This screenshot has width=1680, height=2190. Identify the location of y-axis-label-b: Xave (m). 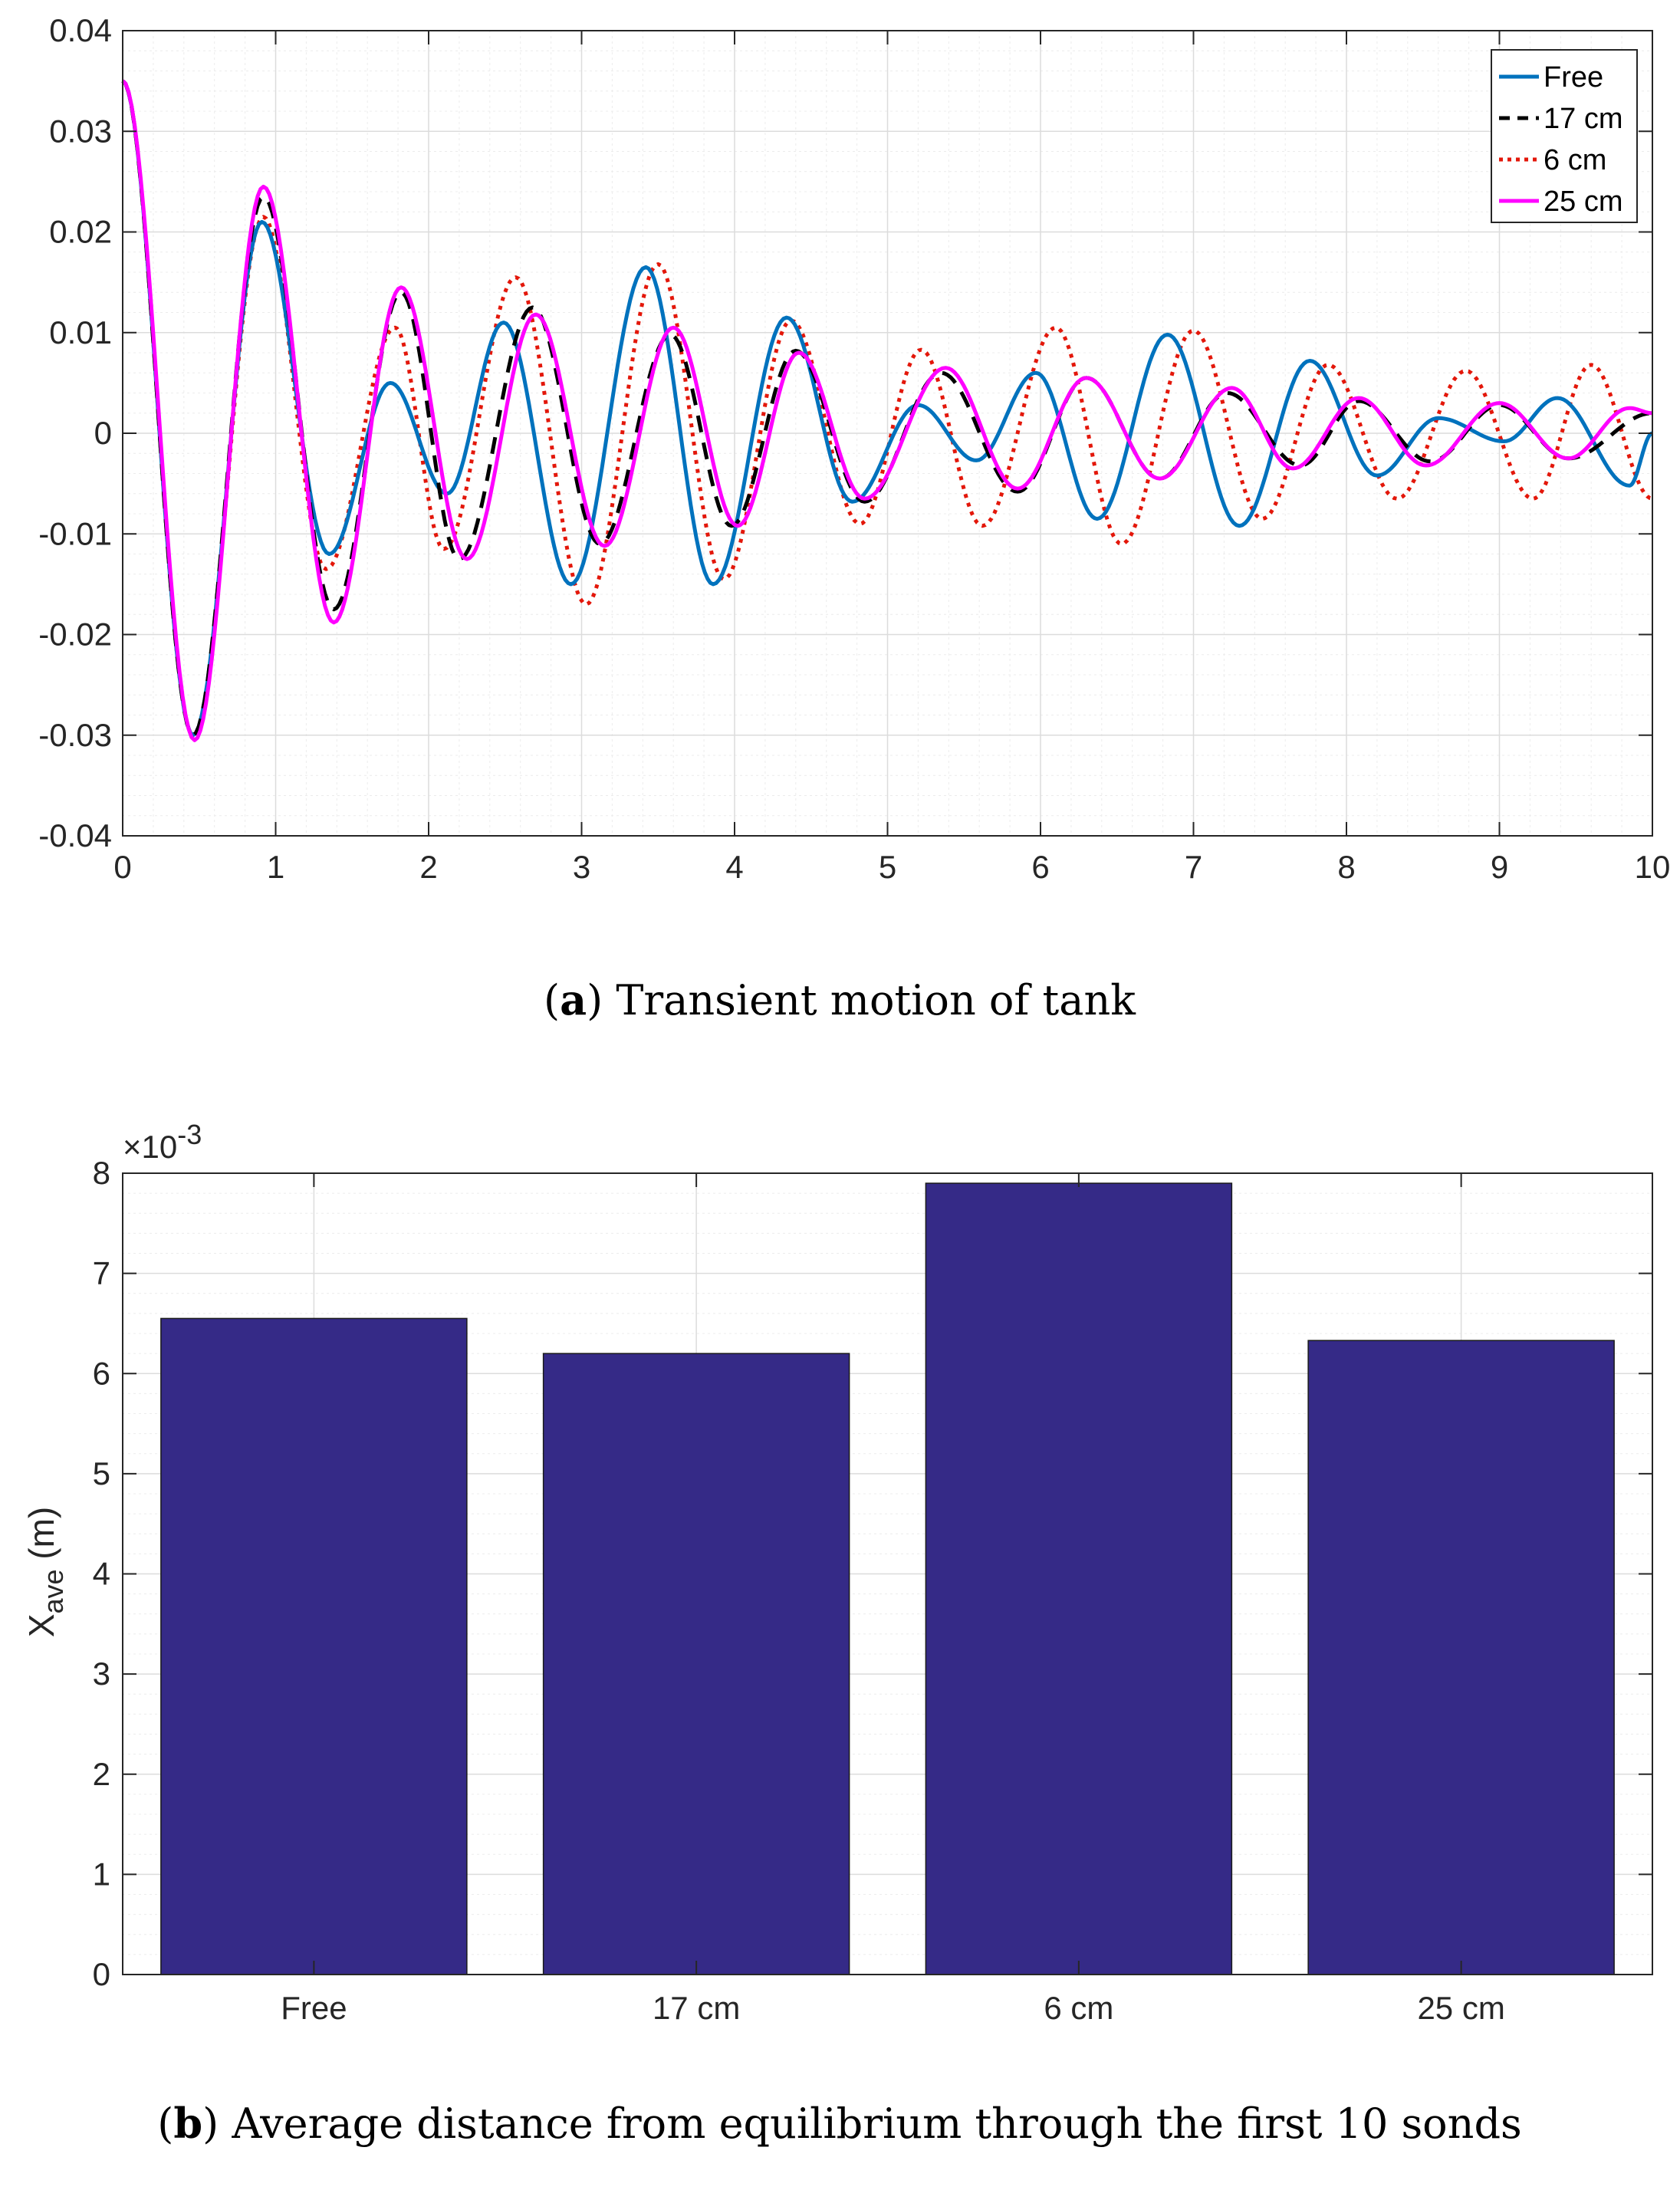
(45, 1572).